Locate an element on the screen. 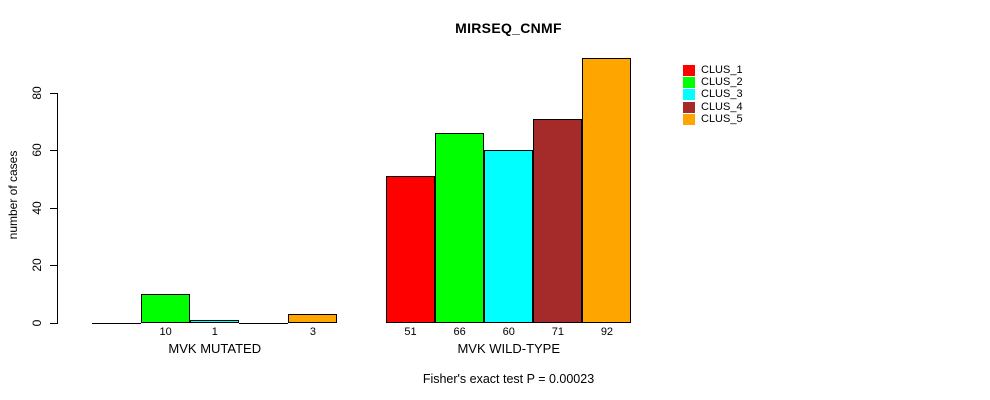 The image size is (990, 400). legend-item: CLUS_5 is located at coordinates (713, 120).